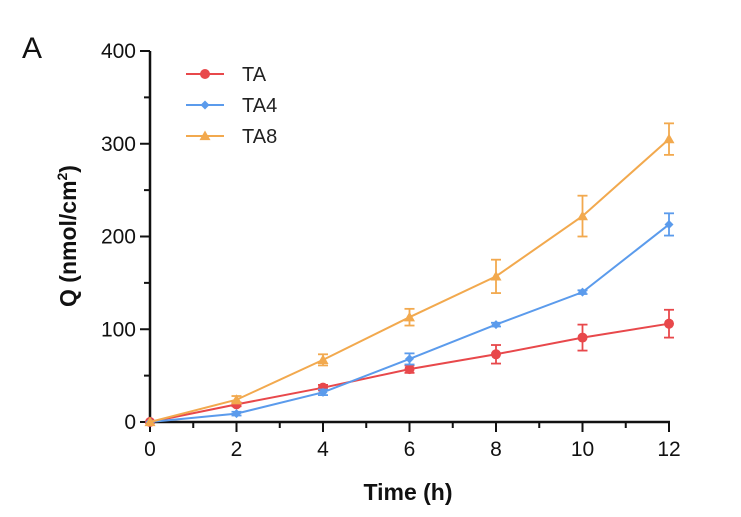 This screenshot has height=517, width=741. I want to click on x-tick-label: 4, so click(323, 449).